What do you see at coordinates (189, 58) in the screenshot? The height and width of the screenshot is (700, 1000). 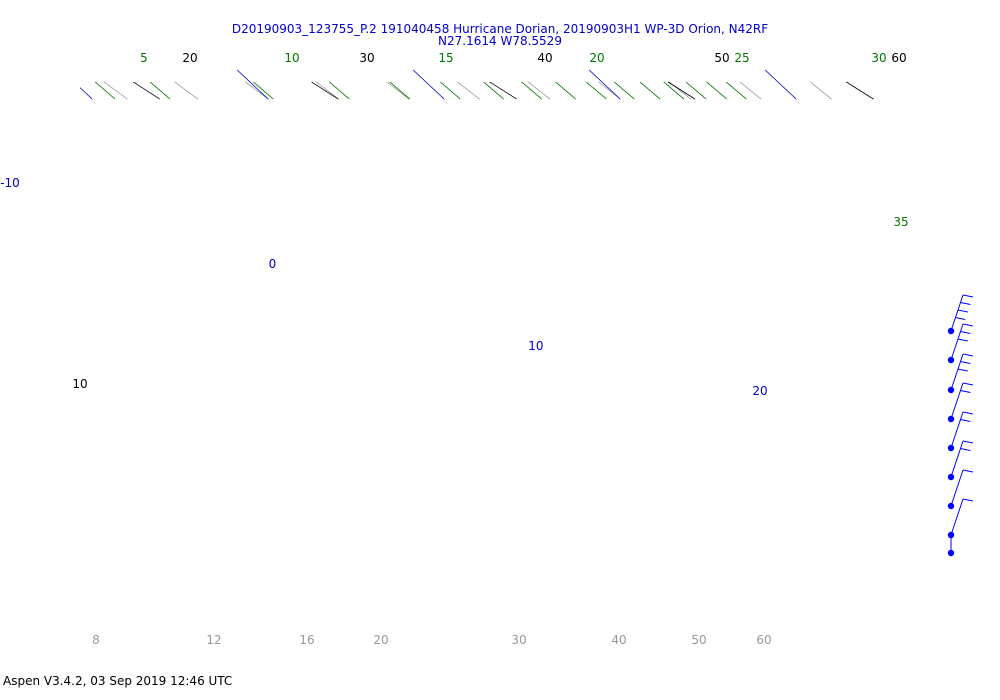 I see `potential-temperature-label: 20` at bounding box center [189, 58].